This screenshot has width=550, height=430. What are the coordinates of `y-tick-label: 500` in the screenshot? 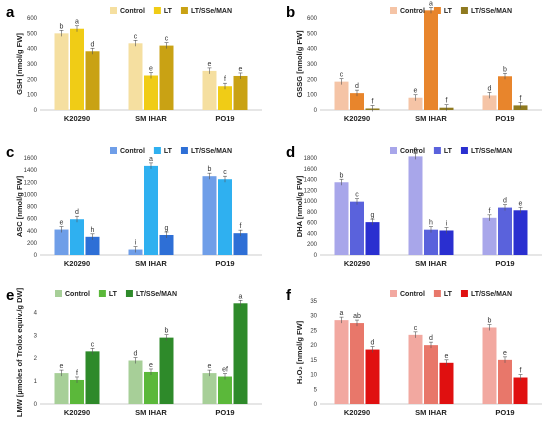 It's located at (312, 34).